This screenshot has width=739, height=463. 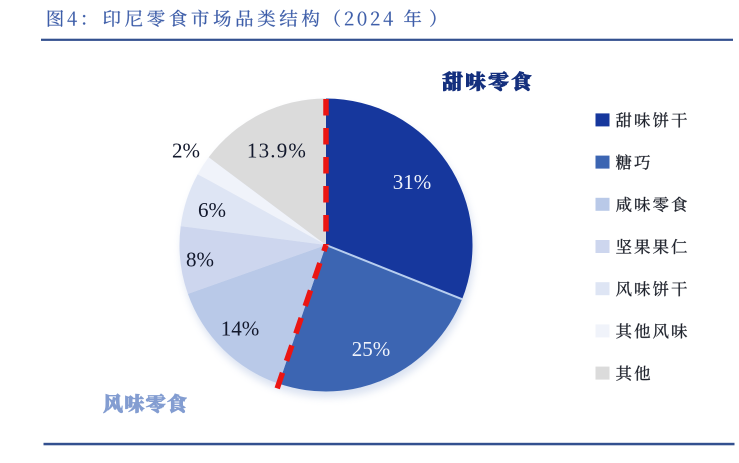 What do you see at coordinates (186, 151) in the screenshot?
I see `svg-text: 2%` at bounding box center [186, 151].